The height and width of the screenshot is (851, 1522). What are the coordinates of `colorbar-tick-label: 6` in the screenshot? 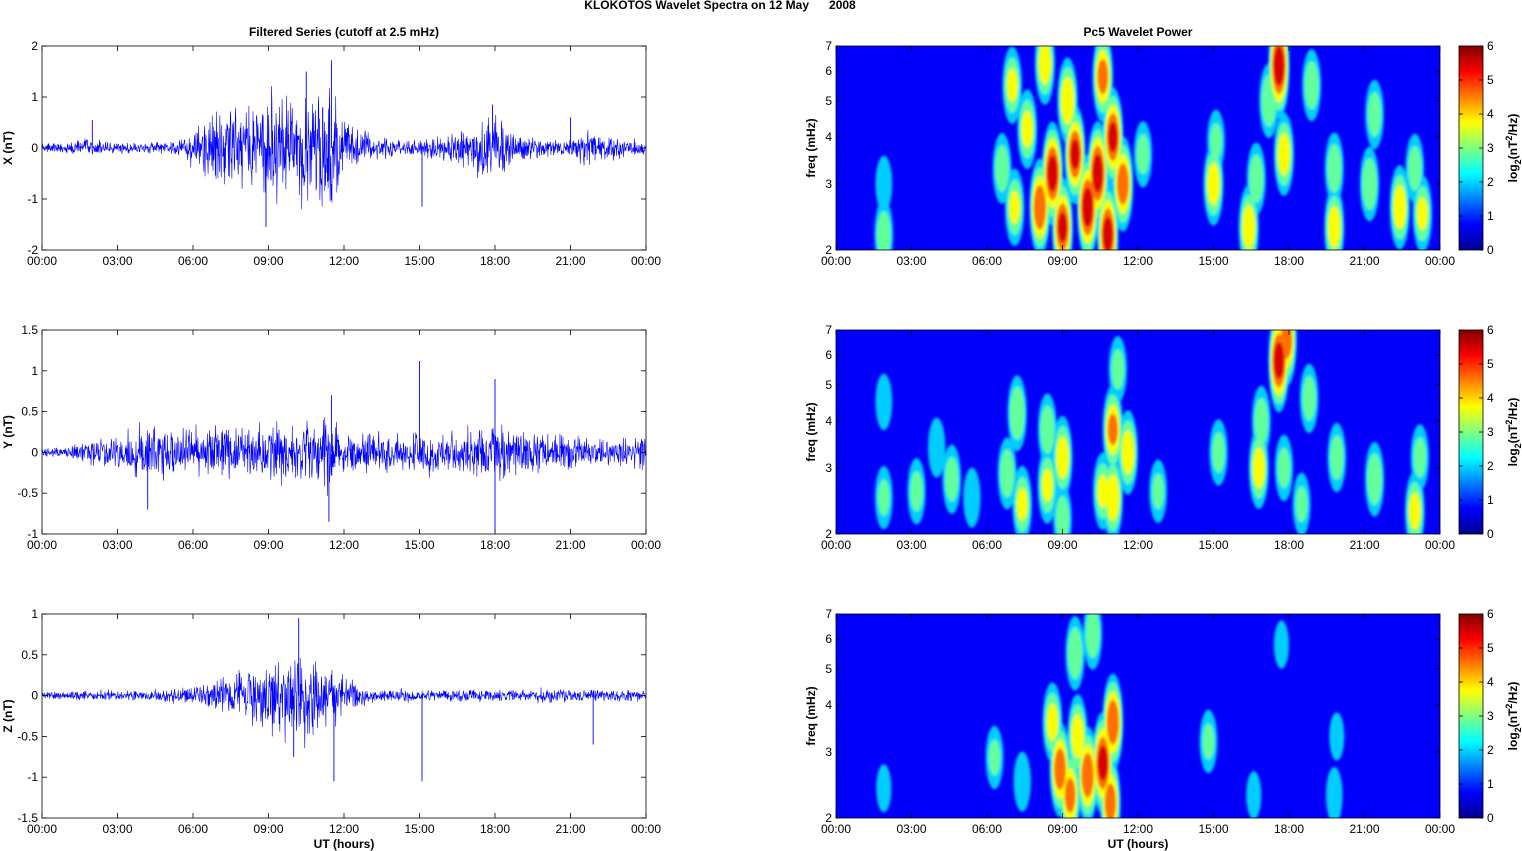 It's located at (1490, 614).